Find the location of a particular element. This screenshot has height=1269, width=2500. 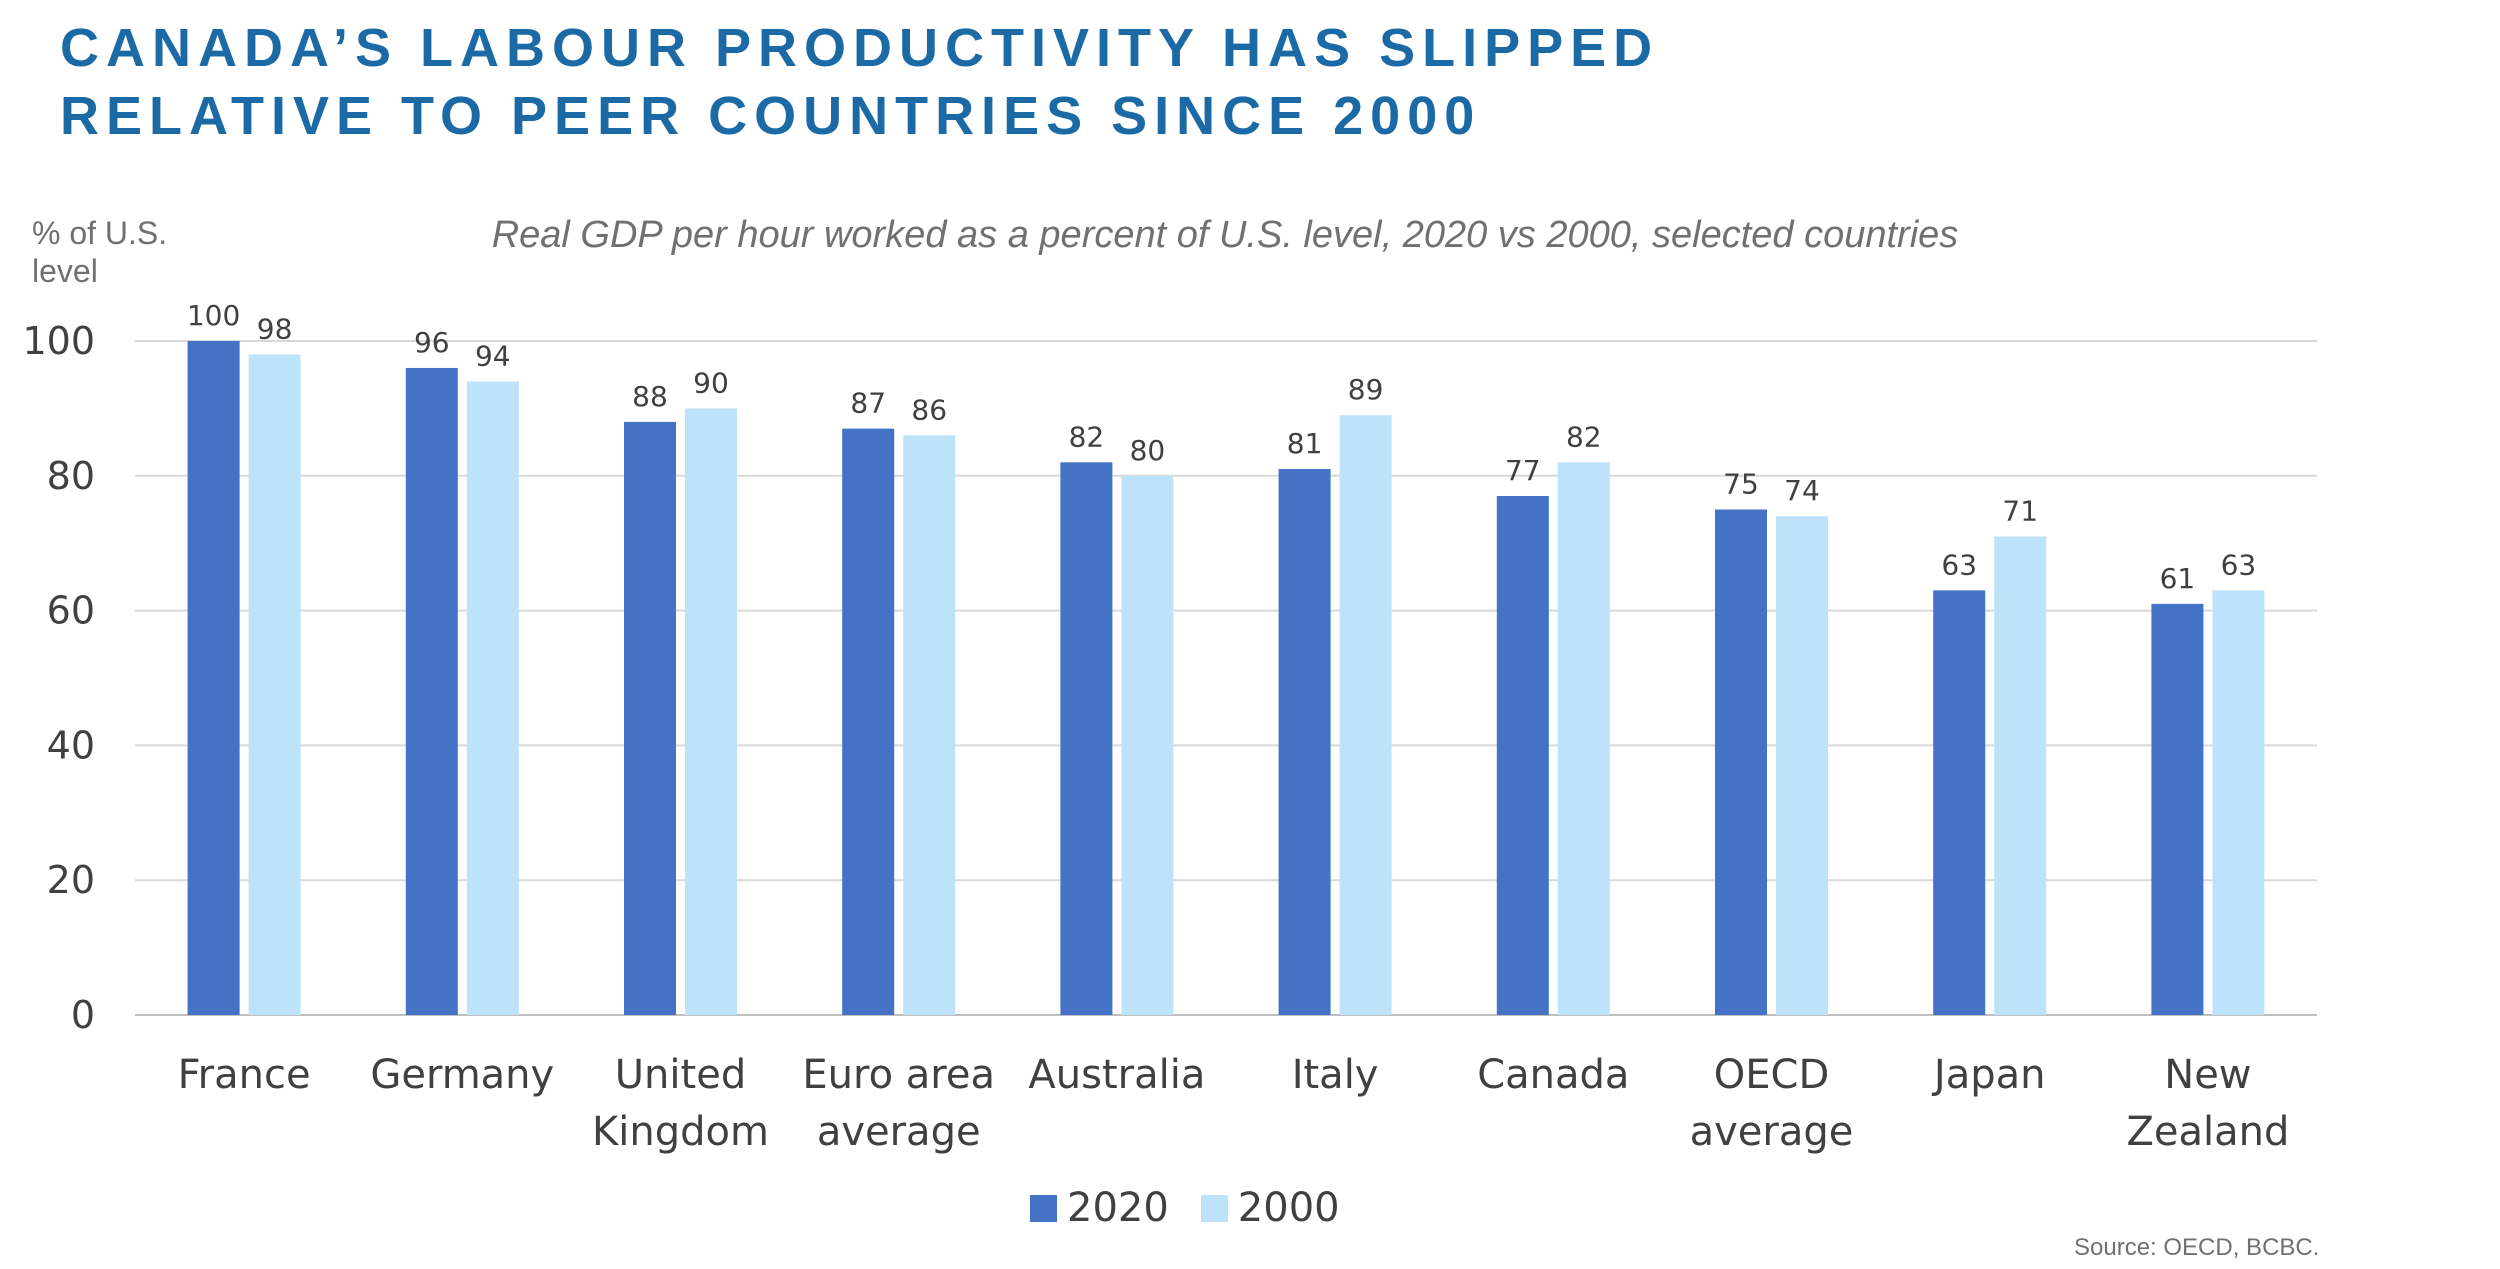

legend-item-2020: 2020 is located at coordinates (1099, 1208).